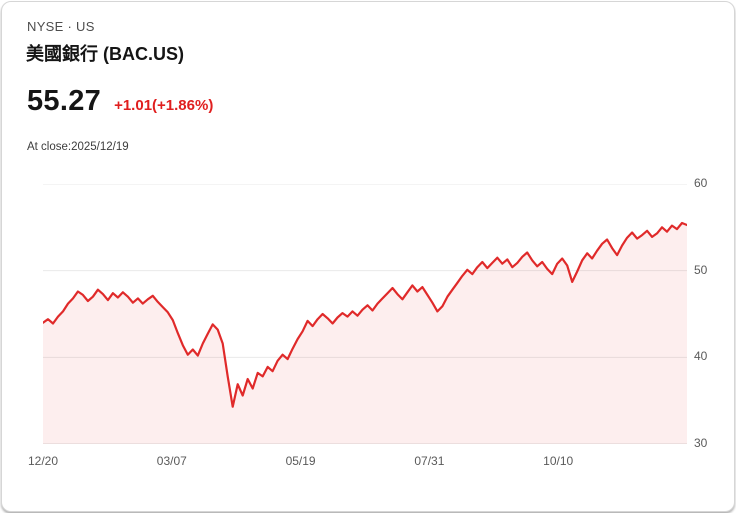 The height and width of the screenshot is (513, 736). I want to click on stock-title: 美國銀行 (BAC.US), so click(105, 54).